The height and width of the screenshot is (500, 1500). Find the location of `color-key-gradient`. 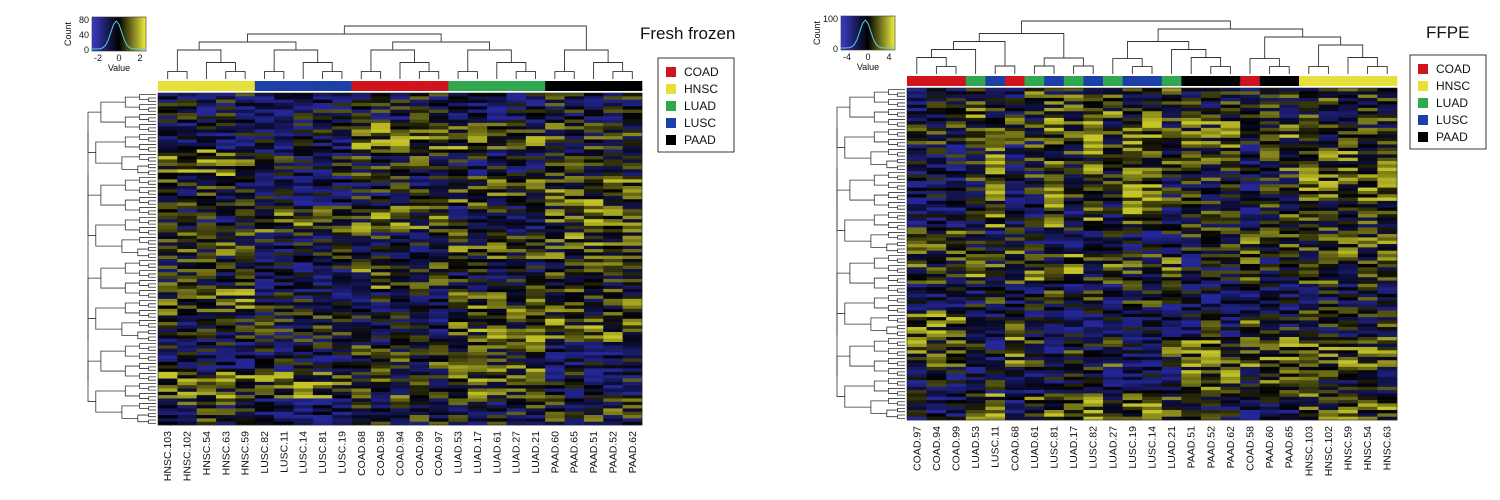

color-key-gradient is located at coordinates (119, 34).